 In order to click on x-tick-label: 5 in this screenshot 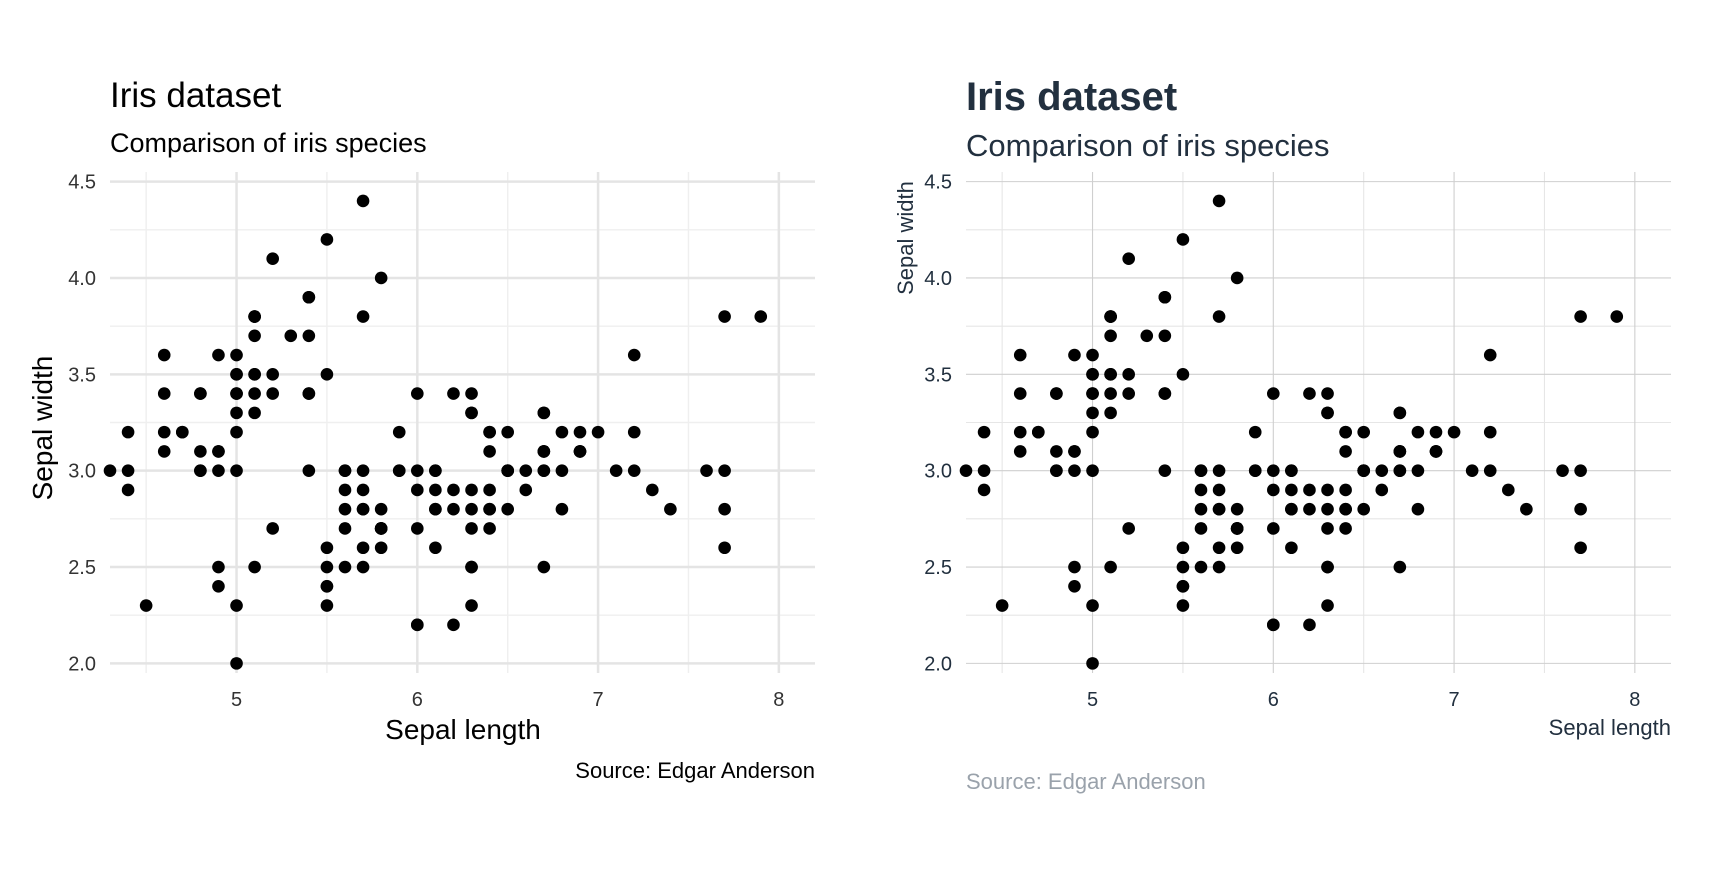, I will do `click(236, 700)`.